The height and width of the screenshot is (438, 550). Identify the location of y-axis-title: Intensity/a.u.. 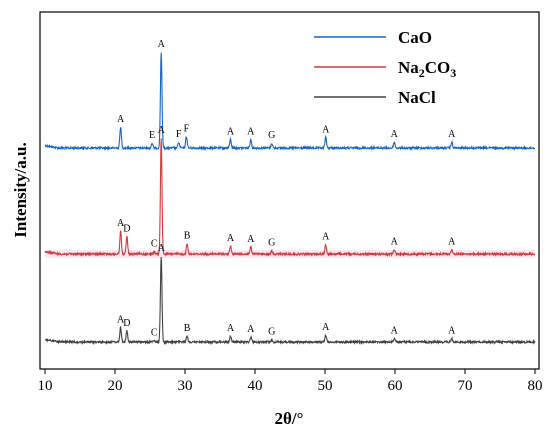
(20, 189).